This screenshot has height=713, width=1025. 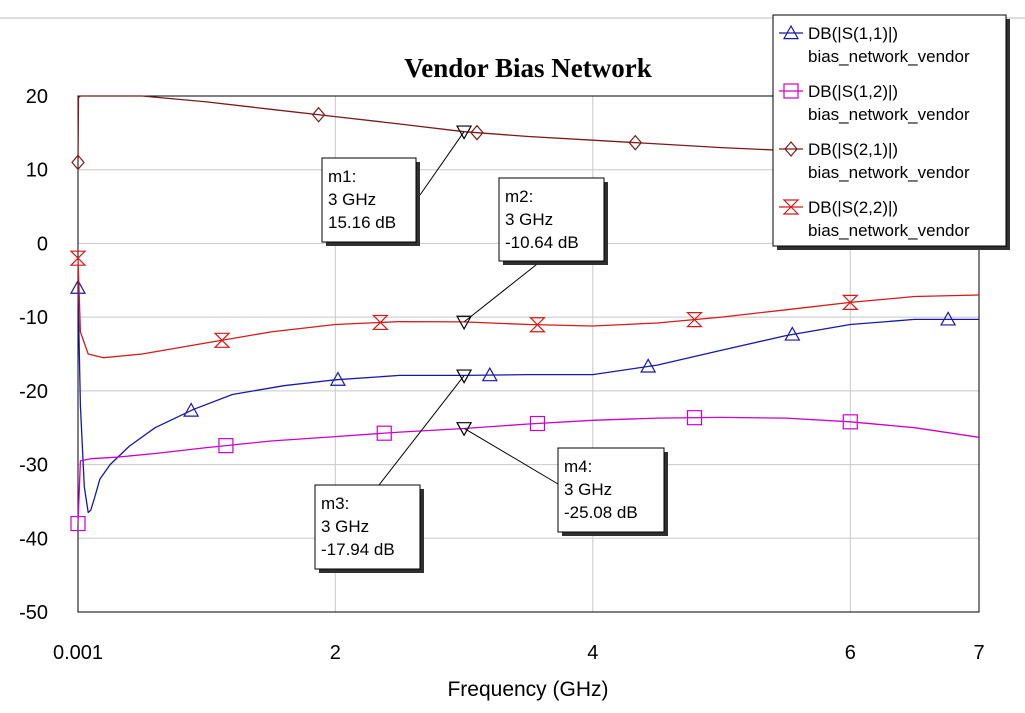 I want to click on chart-title: Vendor Bias Network, so click(x=528, y=68).